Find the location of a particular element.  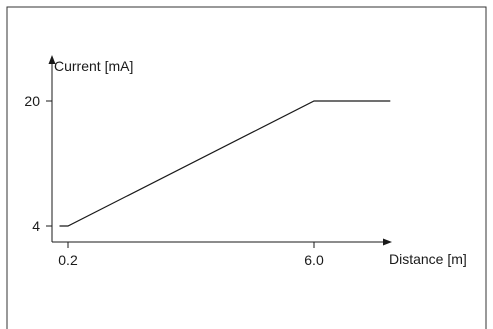

x-axis-title: Distance [m] is located at coordinates (428, 259).